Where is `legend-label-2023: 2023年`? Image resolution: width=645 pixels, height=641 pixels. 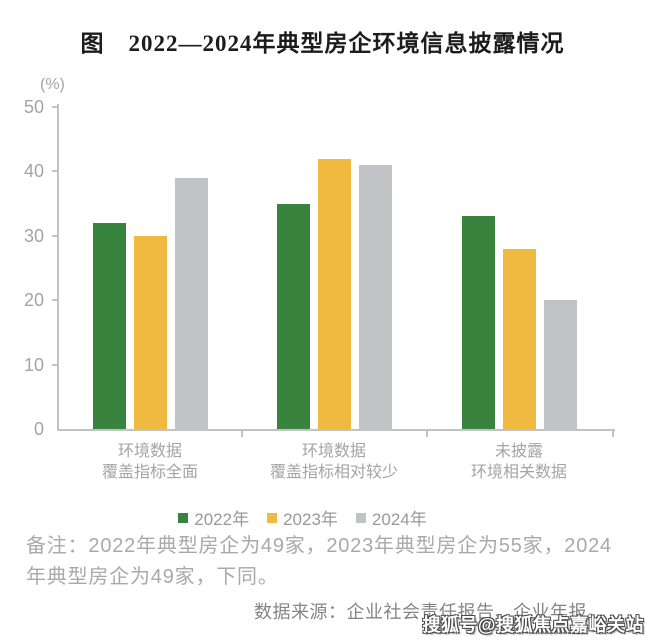 legend-label-2023: 2023年 is located at coordinates (310, 519).